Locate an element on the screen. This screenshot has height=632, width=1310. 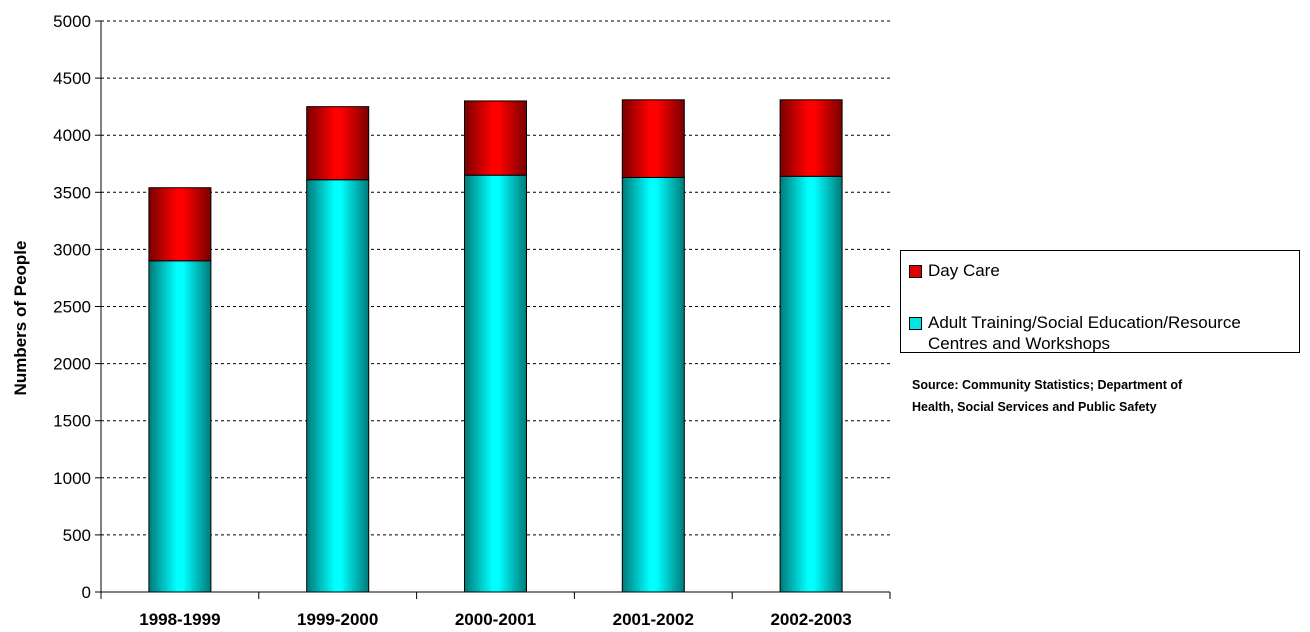
legend-item-day-care: Day Care is located at coordinates (954, 270).